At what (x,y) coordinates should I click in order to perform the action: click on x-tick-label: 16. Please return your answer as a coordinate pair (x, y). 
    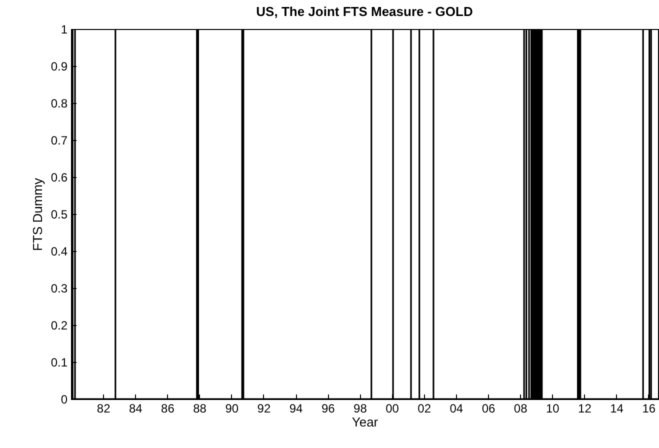
    Looking at the image, I should click on (649, 409).